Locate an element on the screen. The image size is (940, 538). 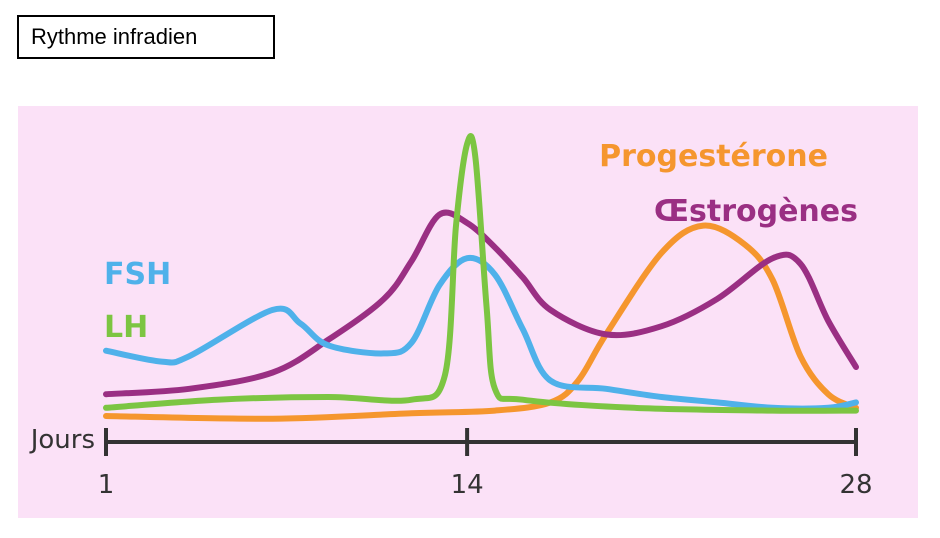
x-axis-label: Jours is located at coordinates (62, 440).